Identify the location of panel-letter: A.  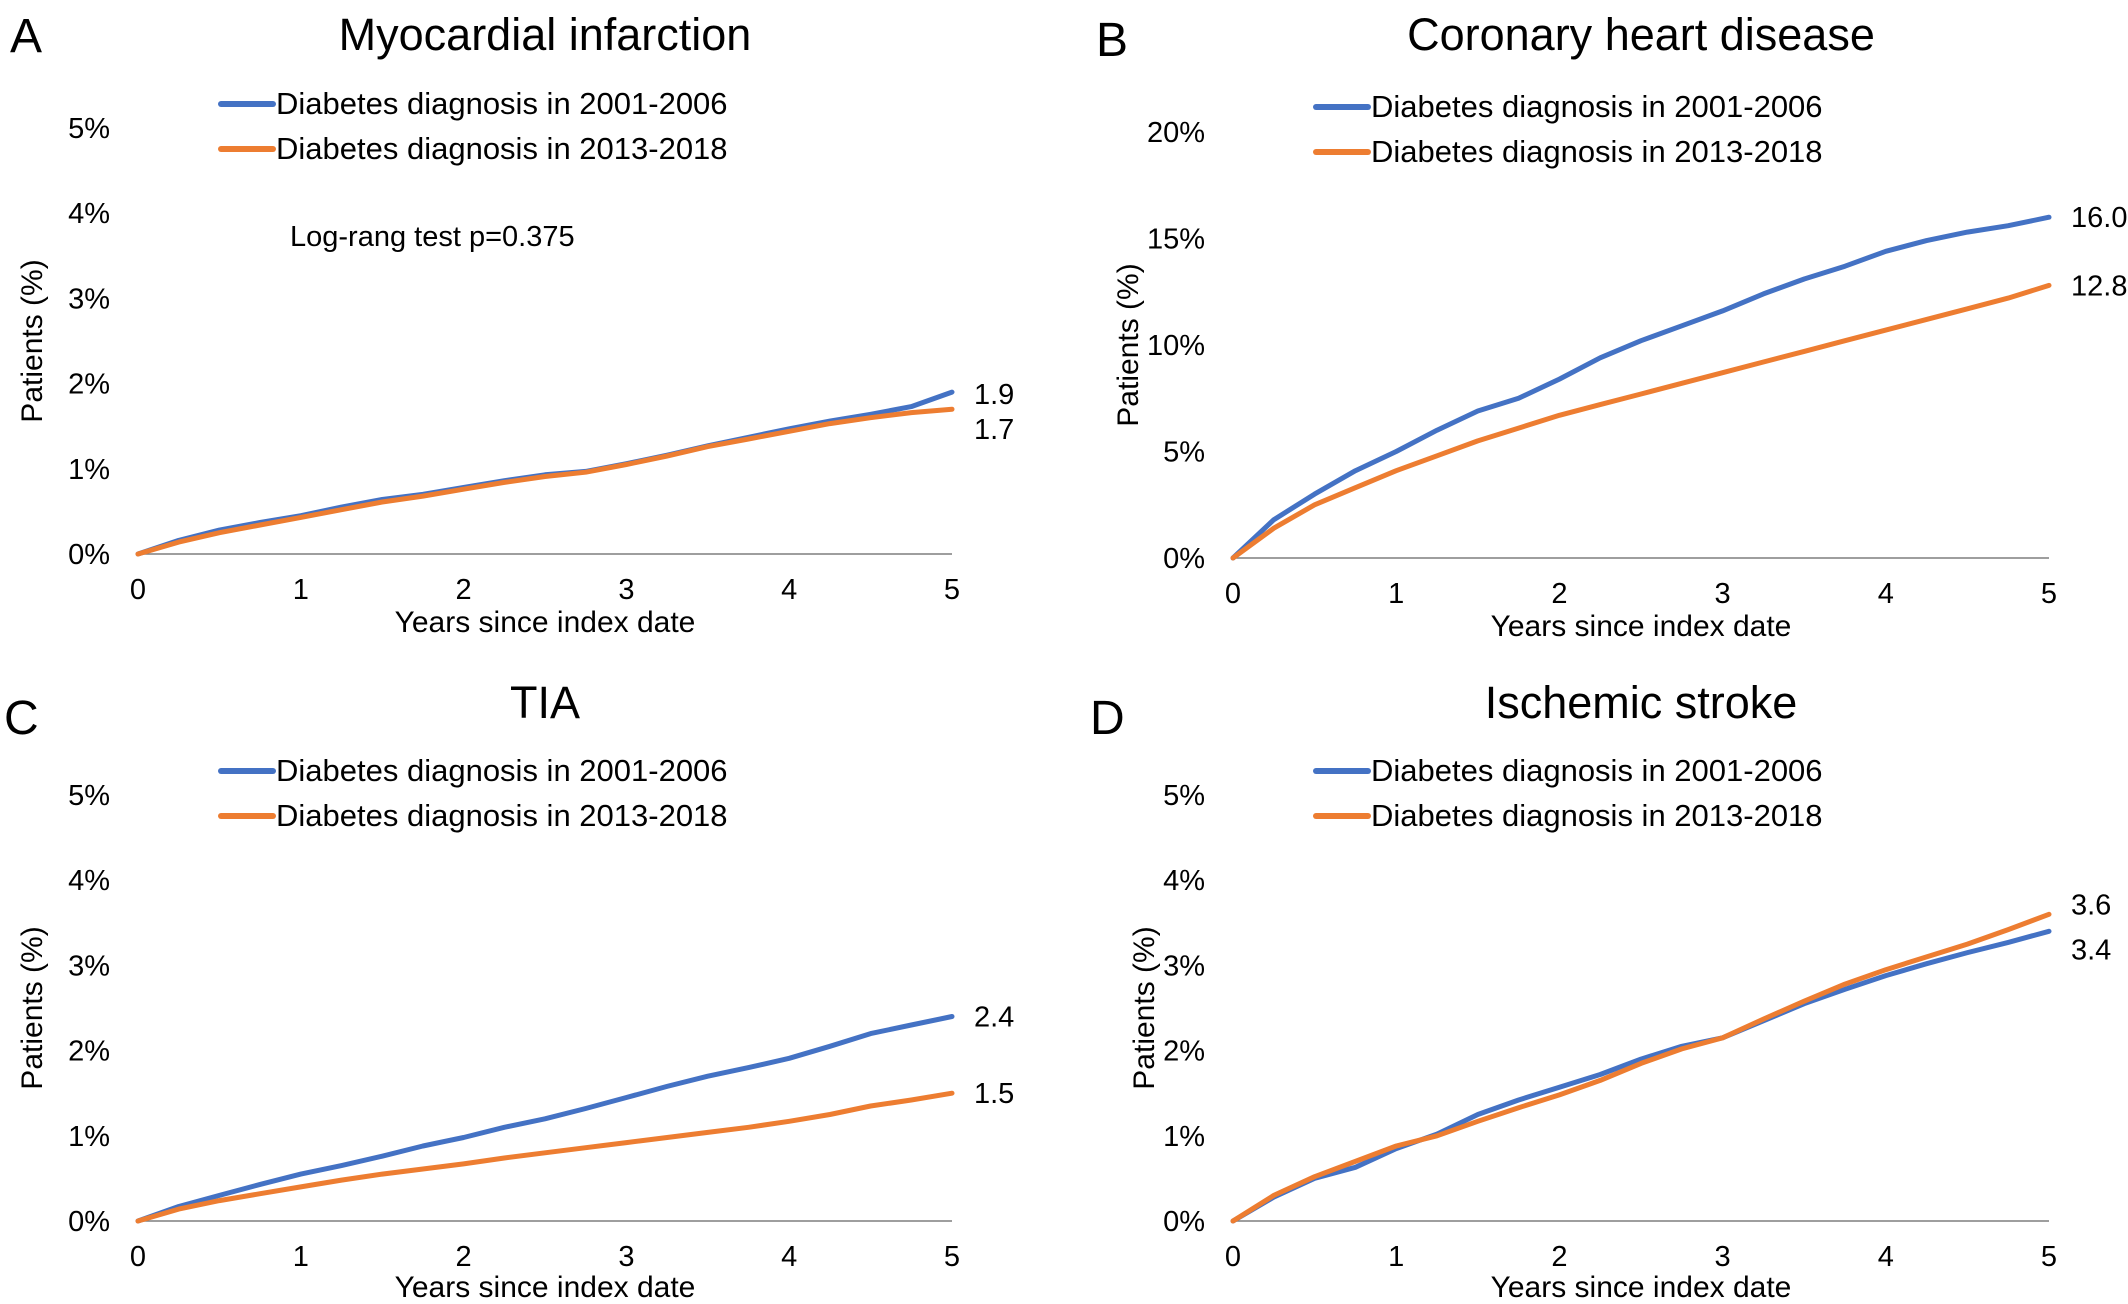
(26, 36).